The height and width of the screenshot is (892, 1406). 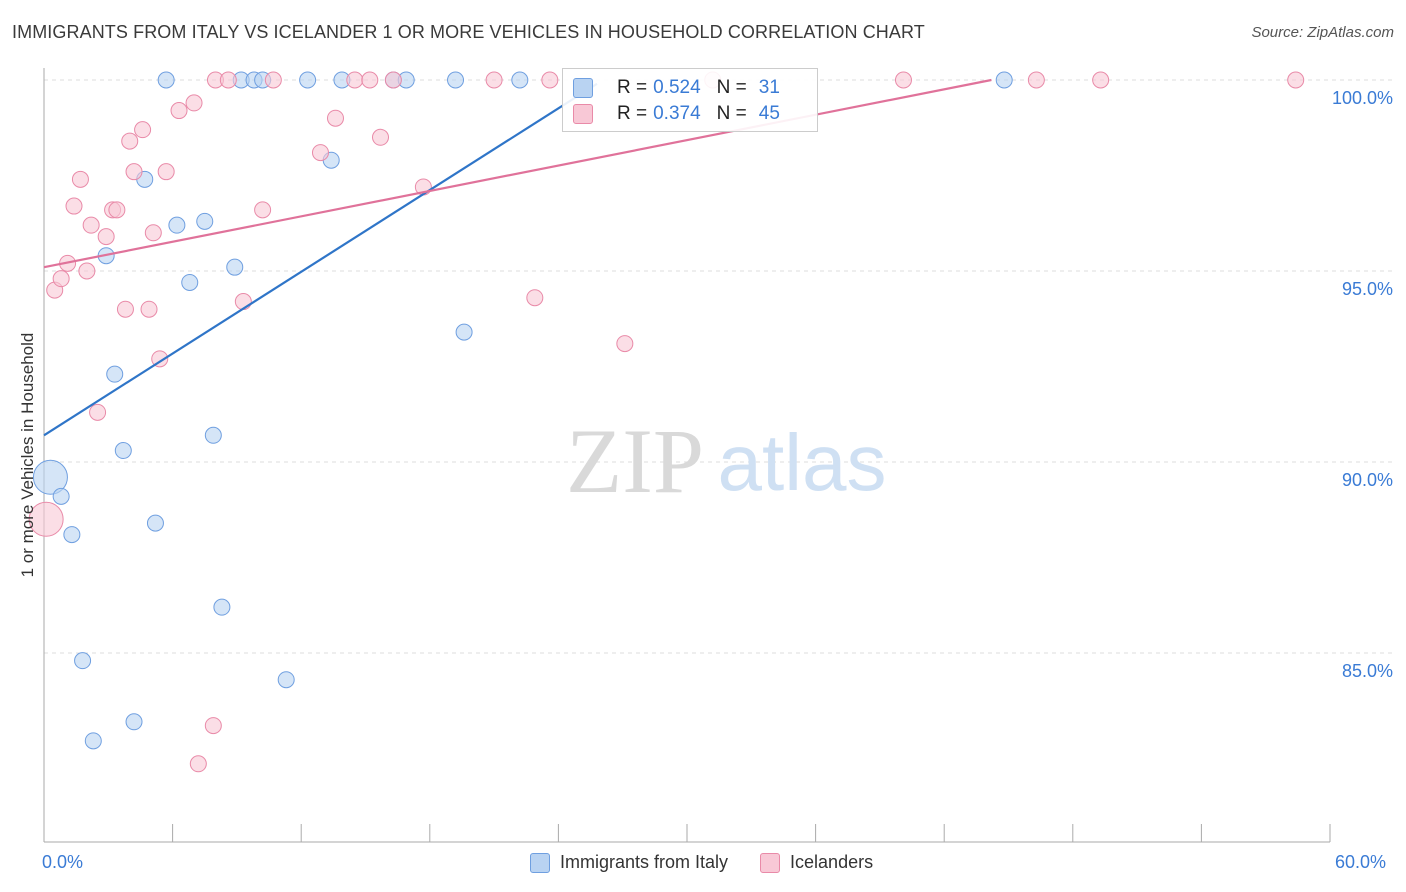 I want to click on stats-row-icelanders: R = 0.374 N = 45, so click(x=676, y=114).